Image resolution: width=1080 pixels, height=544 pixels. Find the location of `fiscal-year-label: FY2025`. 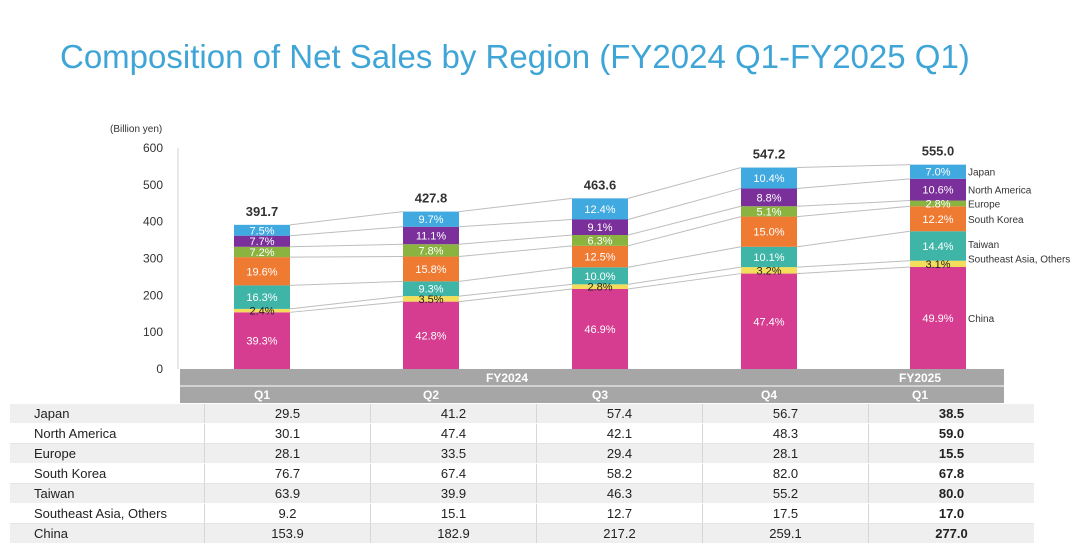

fiscal-year-label: FY2025 is located at coordinates (920, 378).